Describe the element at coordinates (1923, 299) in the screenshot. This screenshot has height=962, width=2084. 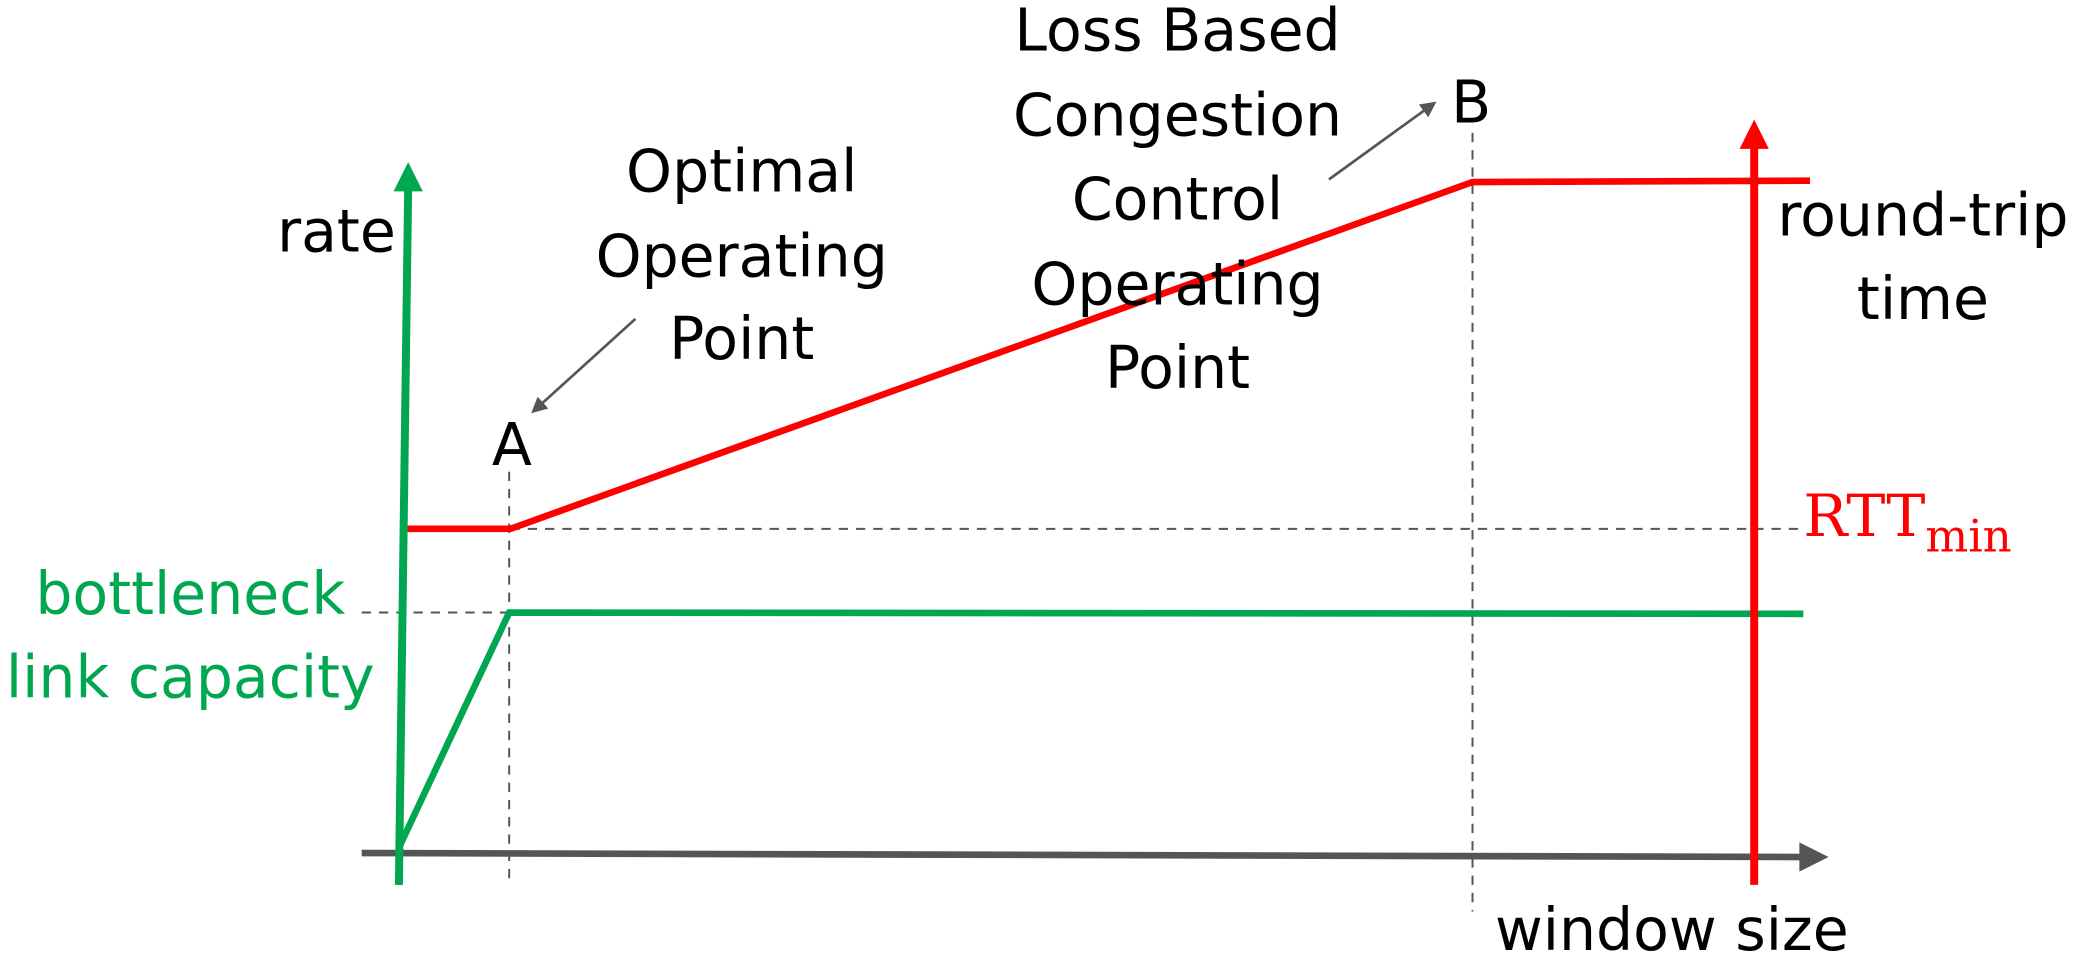
I see `rtt-axis-label: time` at that location.